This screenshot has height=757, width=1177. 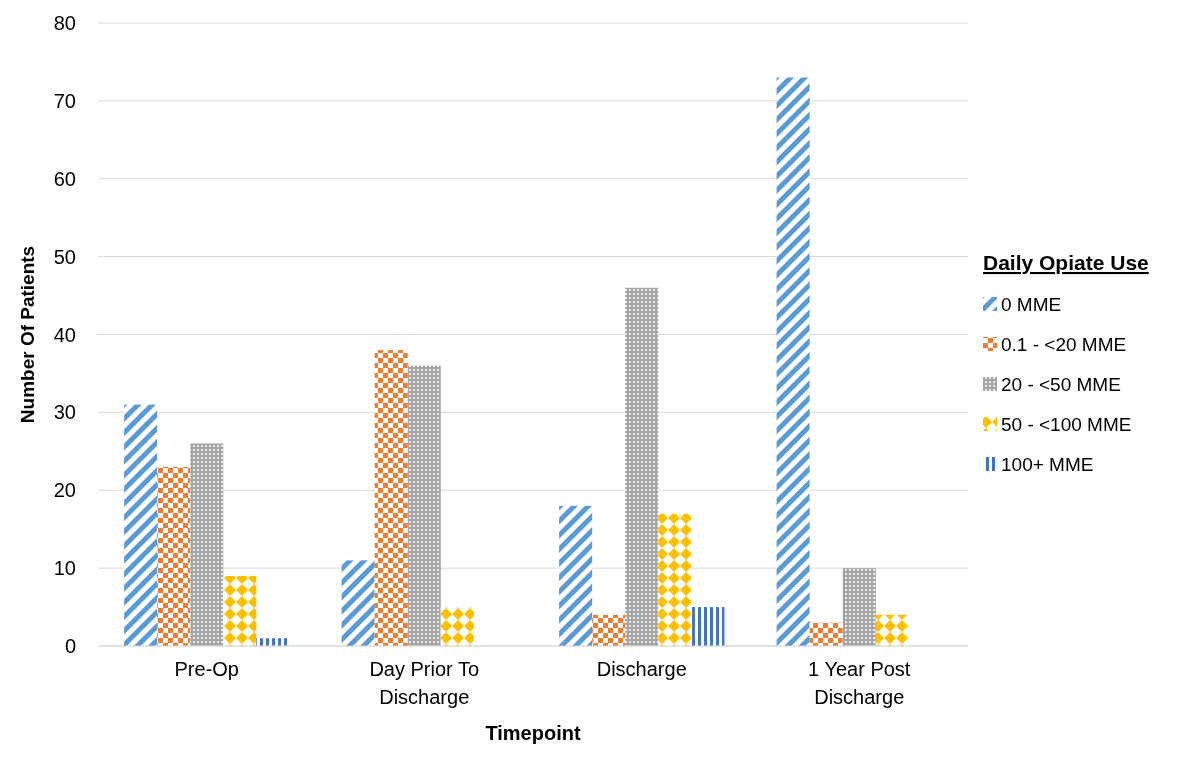 What do you see at coordinates (64, 100) in the screenshot?
I see `y-tick-label: 70` at bounding box center [64, 100].